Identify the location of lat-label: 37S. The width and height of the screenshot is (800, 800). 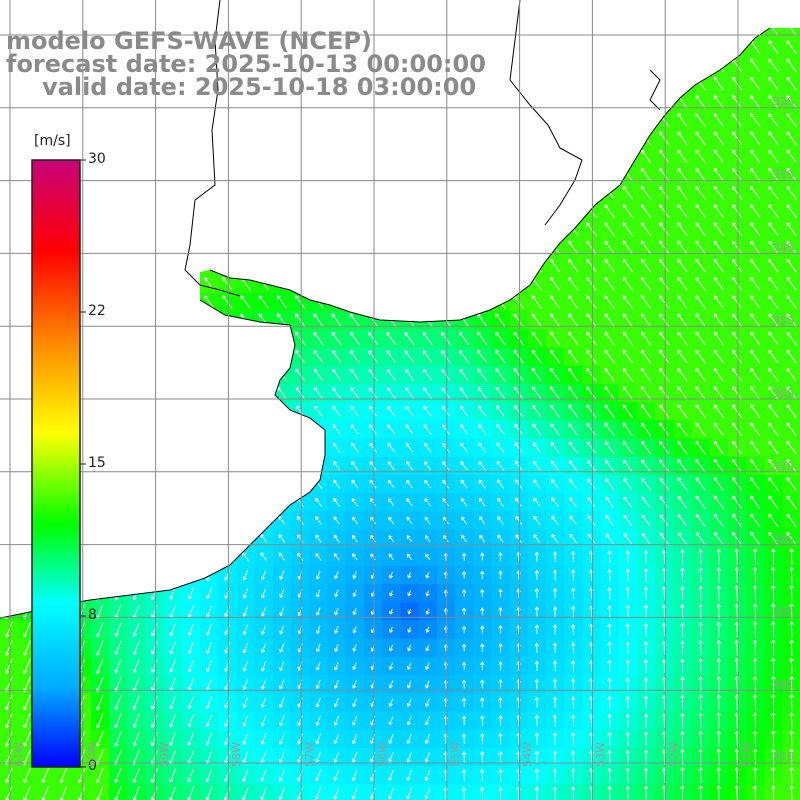
(783, 466).